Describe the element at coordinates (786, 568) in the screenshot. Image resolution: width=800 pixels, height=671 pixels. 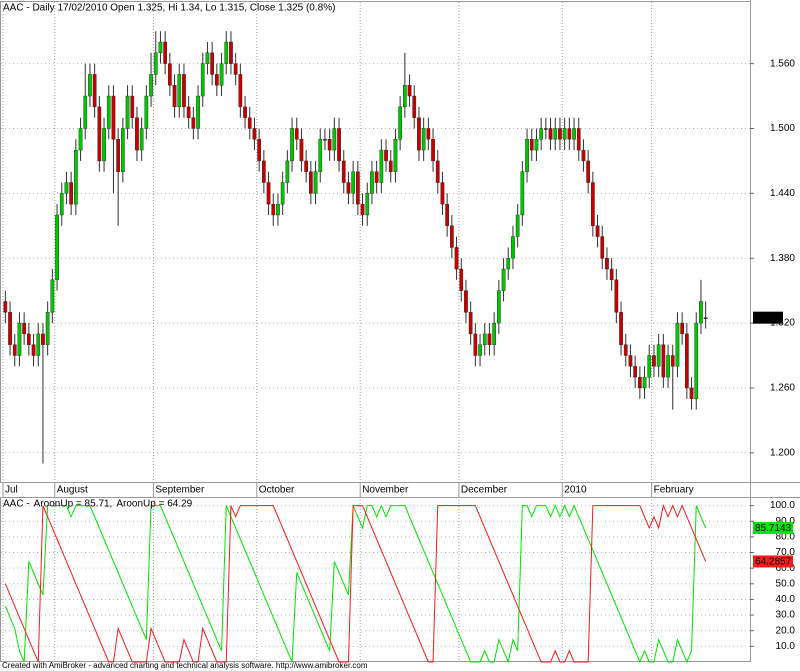
I see `y-tick-label: 60.0` at that location.